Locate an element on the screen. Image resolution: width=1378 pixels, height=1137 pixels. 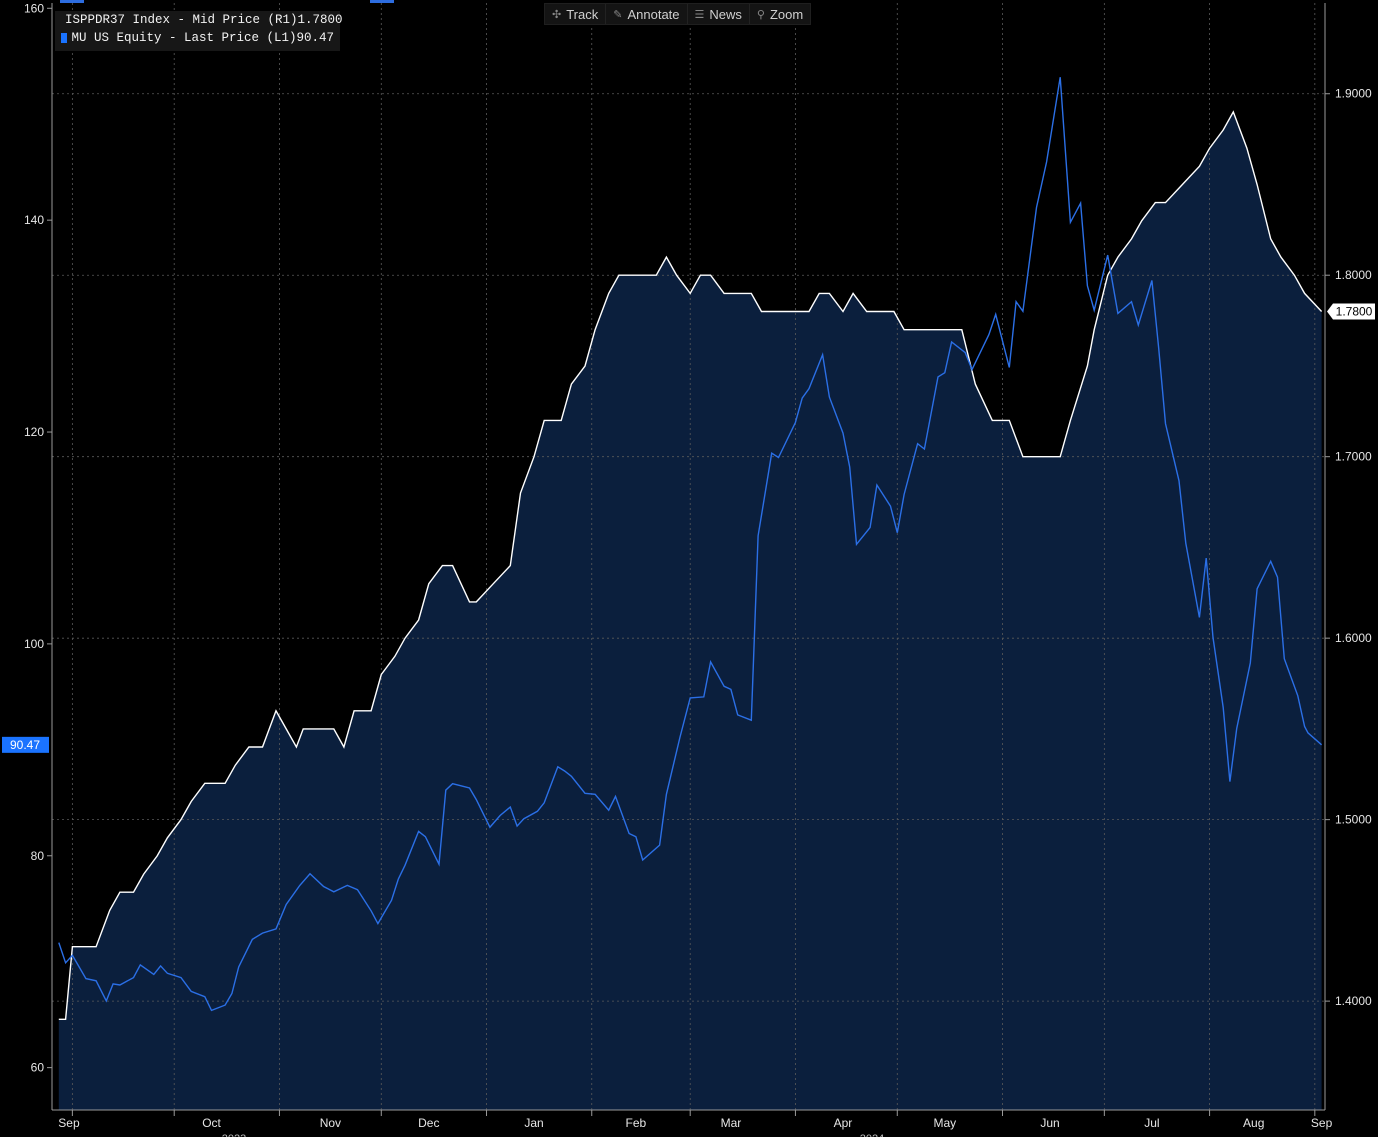
right-tick-label: 1.6000 is located at coordinates (1353, 638).